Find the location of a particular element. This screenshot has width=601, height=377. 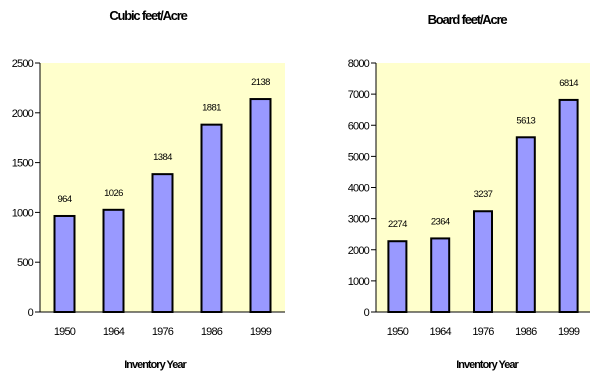

data-label-1986: 1881 is located at coordinates (211, 108).